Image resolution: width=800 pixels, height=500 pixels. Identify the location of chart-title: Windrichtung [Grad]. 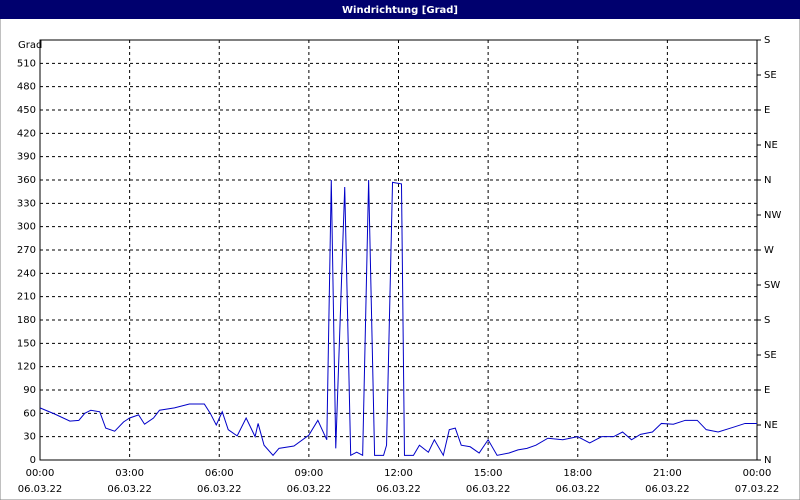
(400, 10).